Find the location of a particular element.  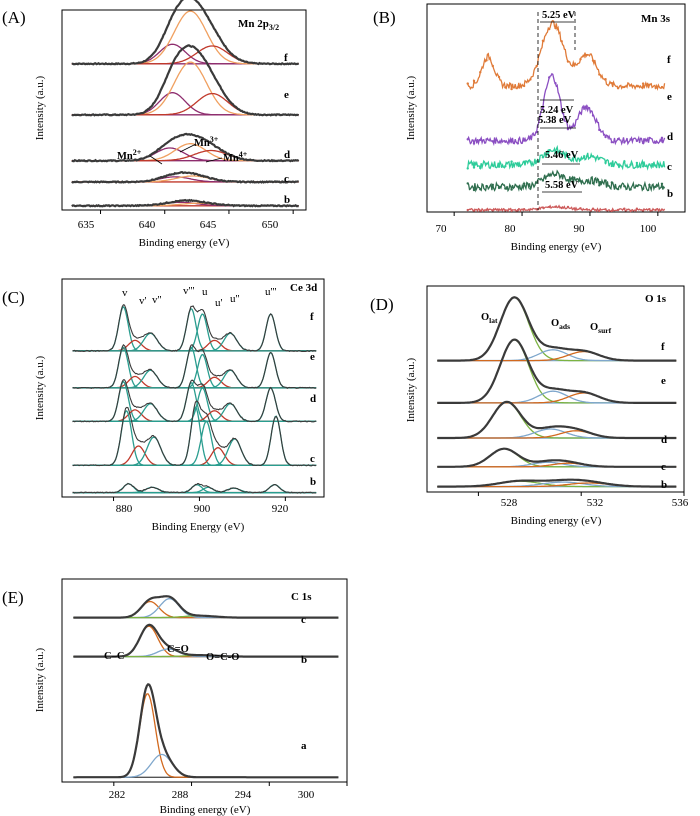

panel-a-plot is located at coordinates (185, 104).